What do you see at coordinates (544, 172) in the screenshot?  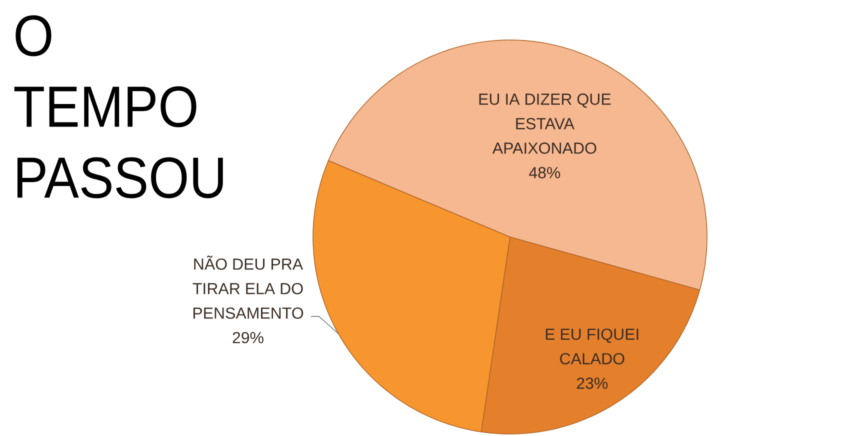 I see `data-label: 48%` at bounding box center [544, 172].